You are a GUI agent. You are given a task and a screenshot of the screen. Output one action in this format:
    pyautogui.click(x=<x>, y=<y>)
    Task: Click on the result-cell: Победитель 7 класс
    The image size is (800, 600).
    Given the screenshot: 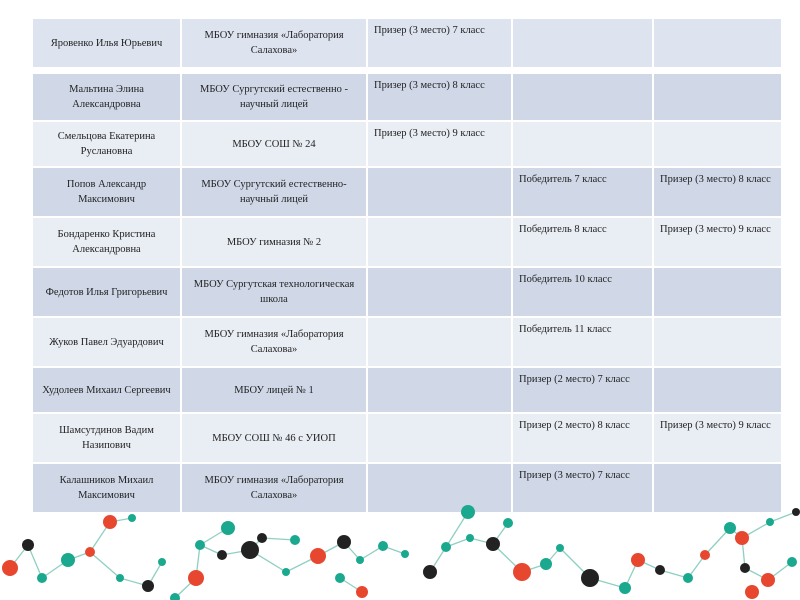 What is the action you would take?
    pyautogui.click(x=582, y=192)
    